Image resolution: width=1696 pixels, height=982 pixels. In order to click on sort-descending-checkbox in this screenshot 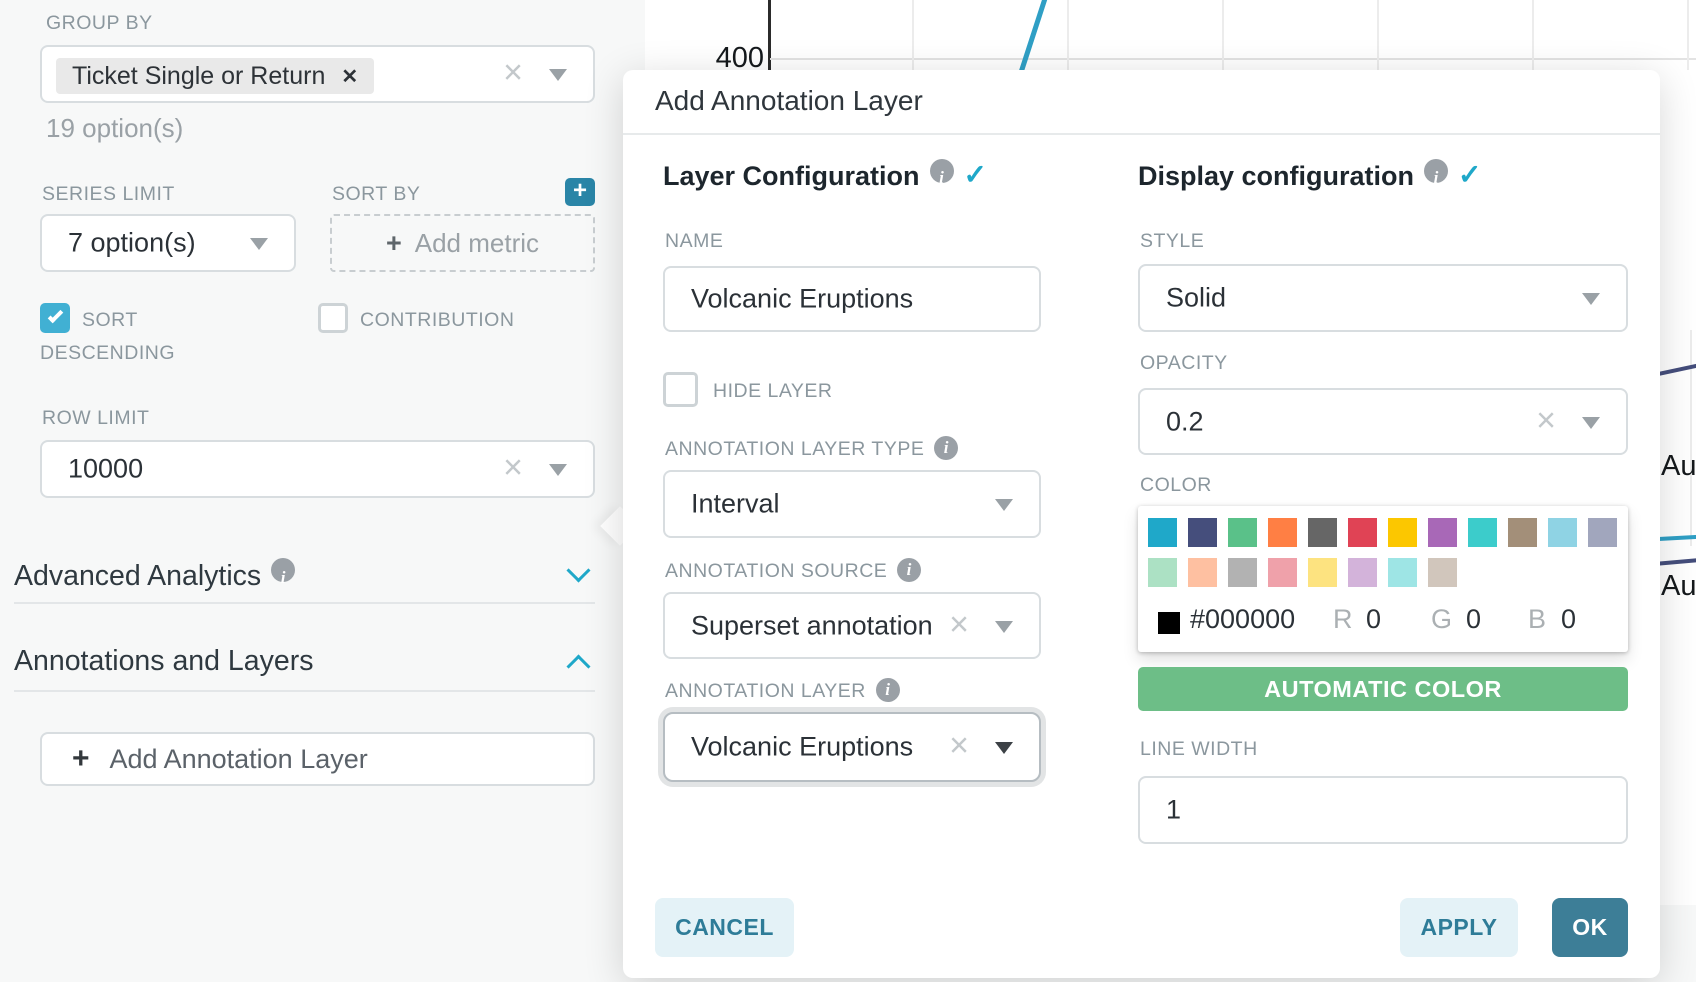, I will do `click(55, 318)`.